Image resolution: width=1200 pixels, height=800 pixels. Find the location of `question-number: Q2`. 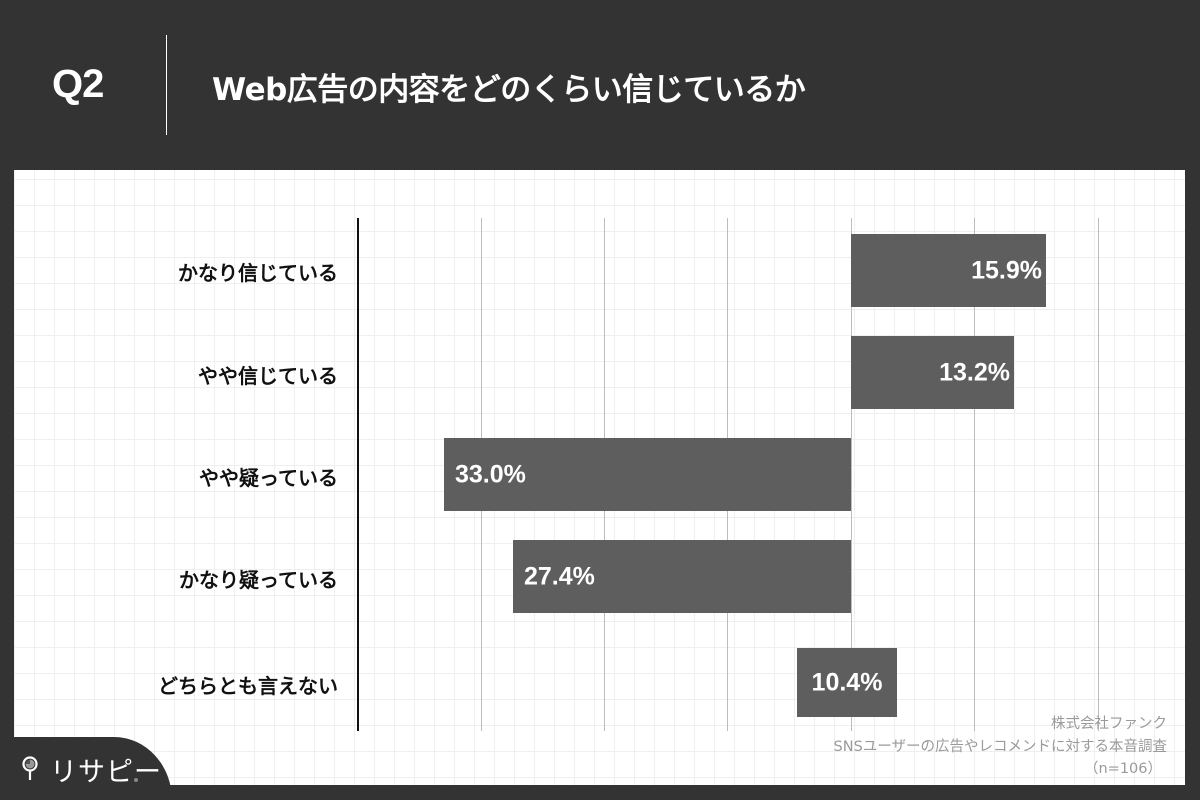

question-number: Q2 is located at coordinates (78, 84).